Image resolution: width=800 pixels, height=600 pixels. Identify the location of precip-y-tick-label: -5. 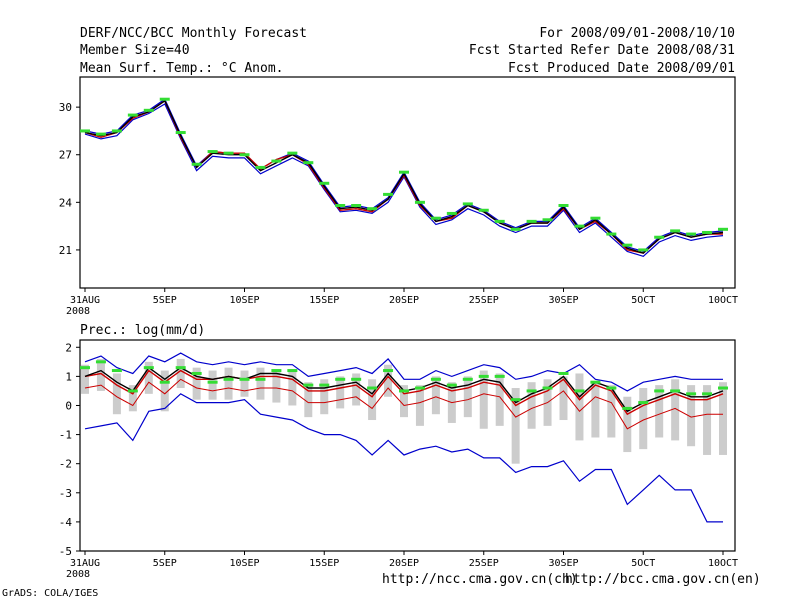
(65, 551).